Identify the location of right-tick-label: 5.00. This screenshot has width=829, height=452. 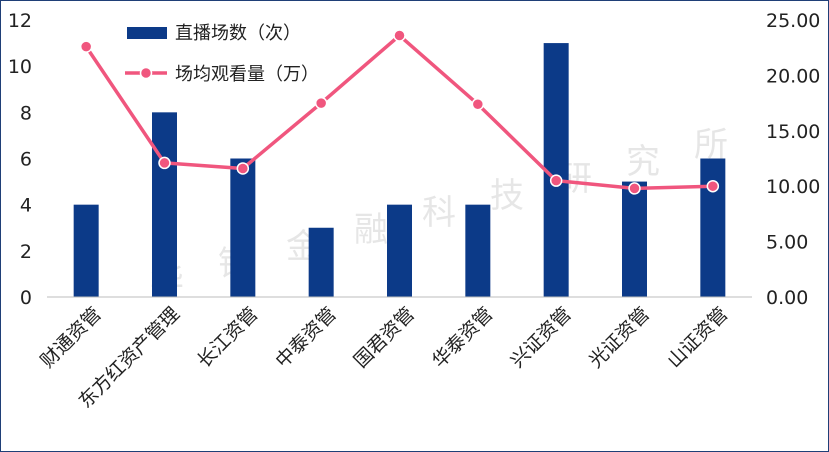
(787, 243).